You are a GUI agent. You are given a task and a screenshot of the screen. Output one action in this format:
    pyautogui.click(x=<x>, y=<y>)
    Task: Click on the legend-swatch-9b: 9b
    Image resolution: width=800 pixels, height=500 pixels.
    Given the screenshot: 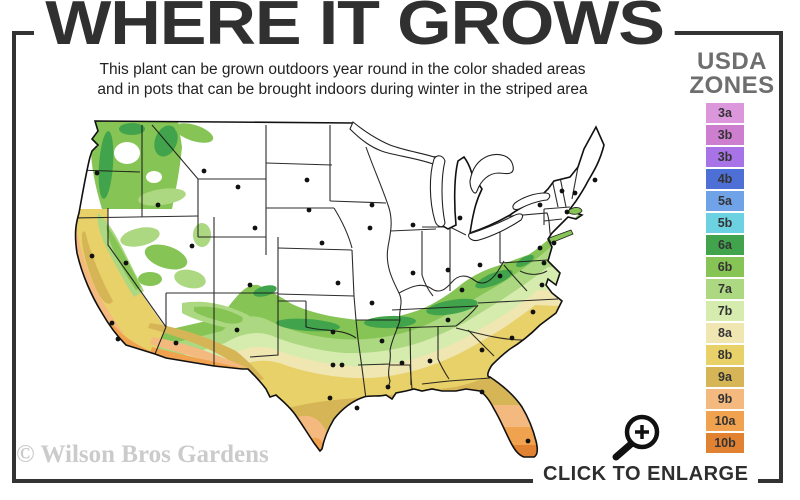 What is the action you would take?
    pyautogui.click(x=725, y=399)
    